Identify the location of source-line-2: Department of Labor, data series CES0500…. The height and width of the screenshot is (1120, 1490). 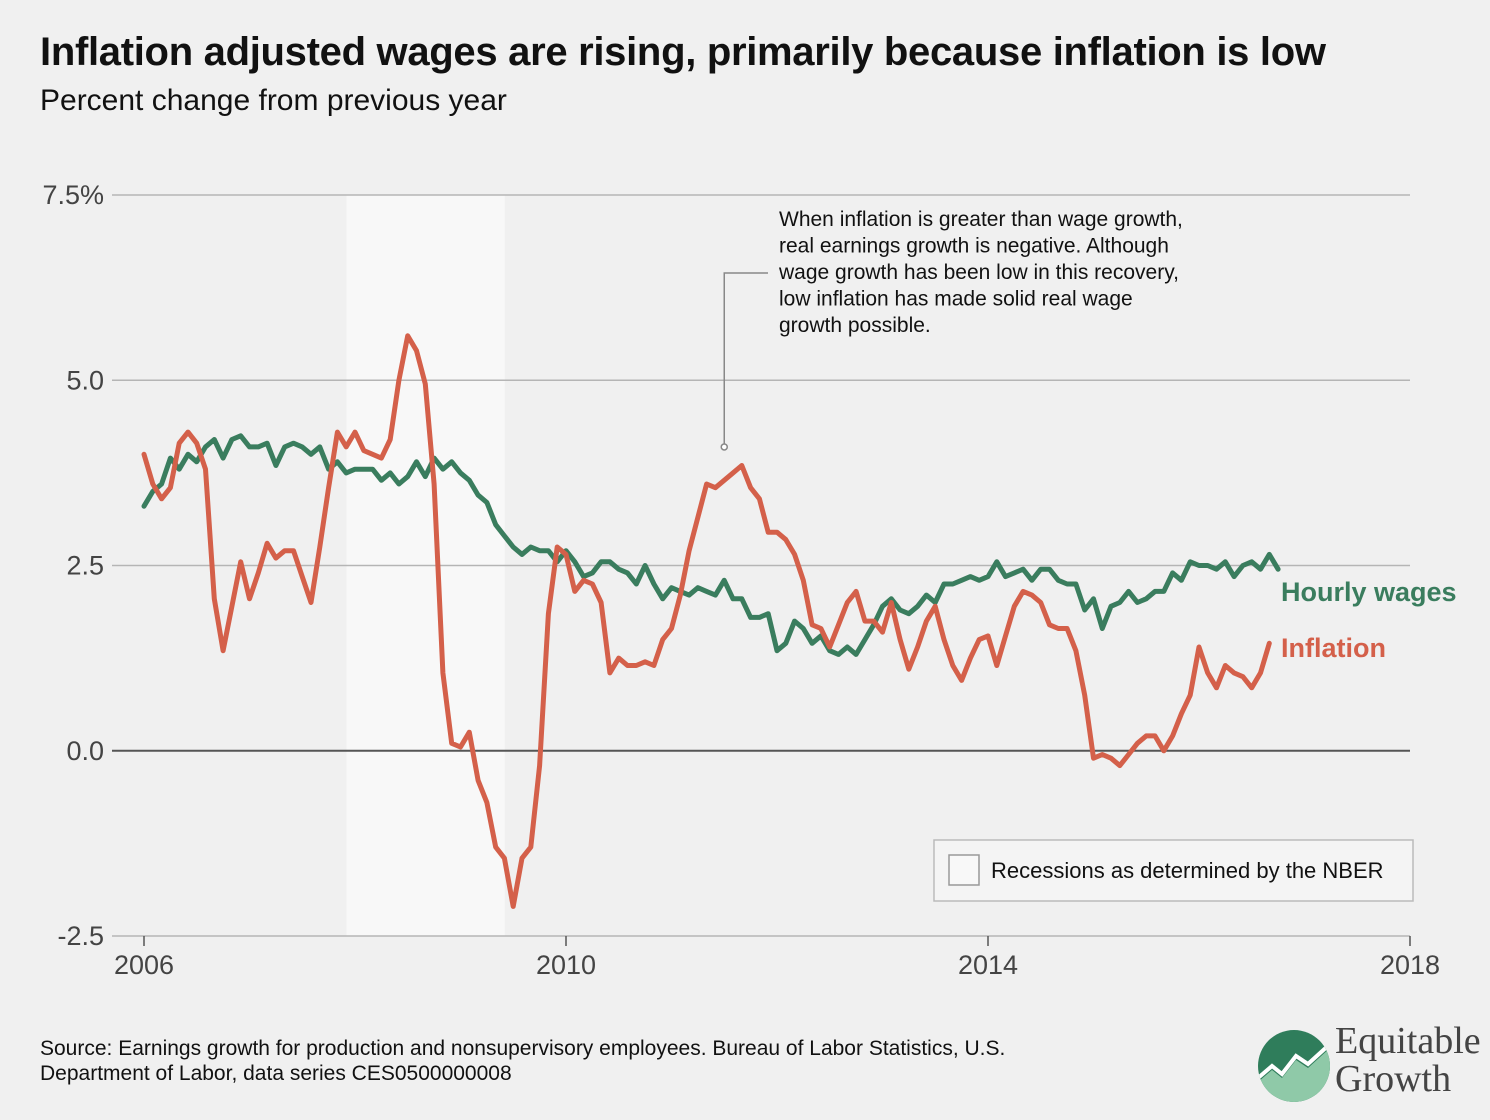
(276, 1073).